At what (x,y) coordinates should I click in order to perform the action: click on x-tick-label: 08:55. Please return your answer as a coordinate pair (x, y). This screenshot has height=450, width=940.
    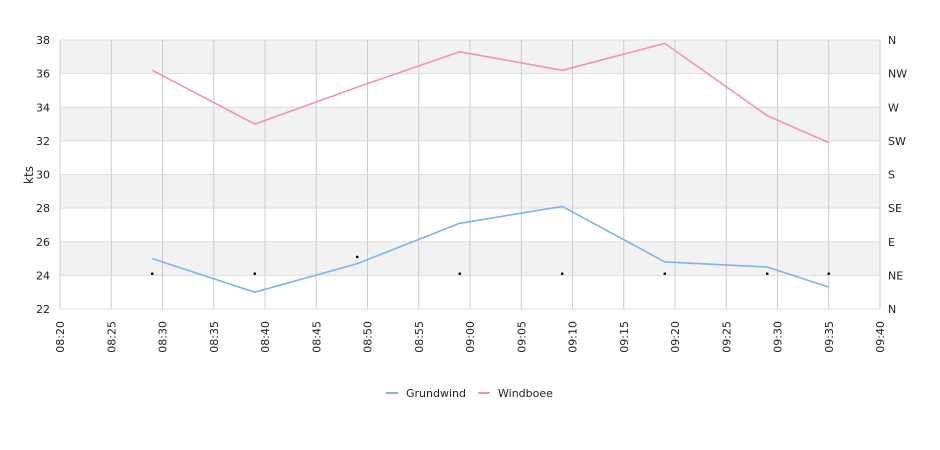
    Looking at the image, I should click on (419, 337).